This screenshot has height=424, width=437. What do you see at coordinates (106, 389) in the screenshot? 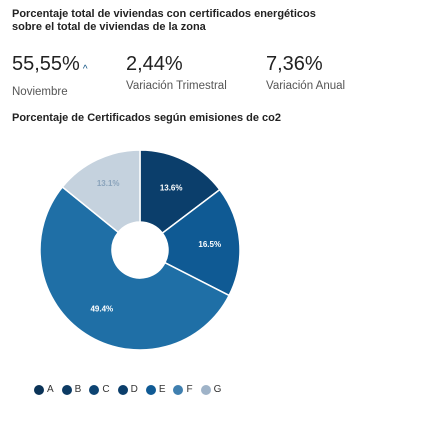
I see `legend-label: C` at bounding box center [106, 389].